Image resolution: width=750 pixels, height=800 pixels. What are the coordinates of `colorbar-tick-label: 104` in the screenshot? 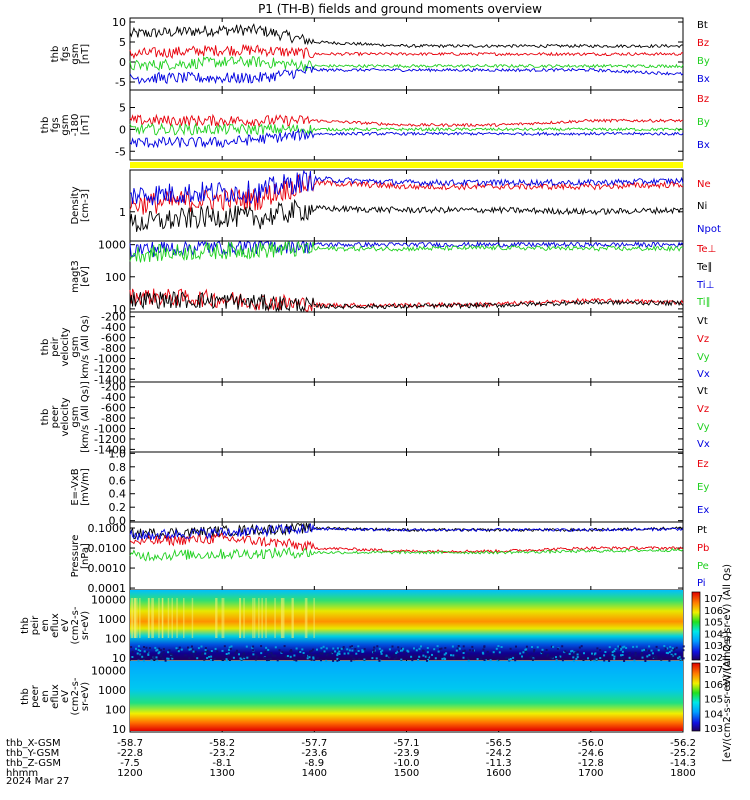 It's located at (713, 714).